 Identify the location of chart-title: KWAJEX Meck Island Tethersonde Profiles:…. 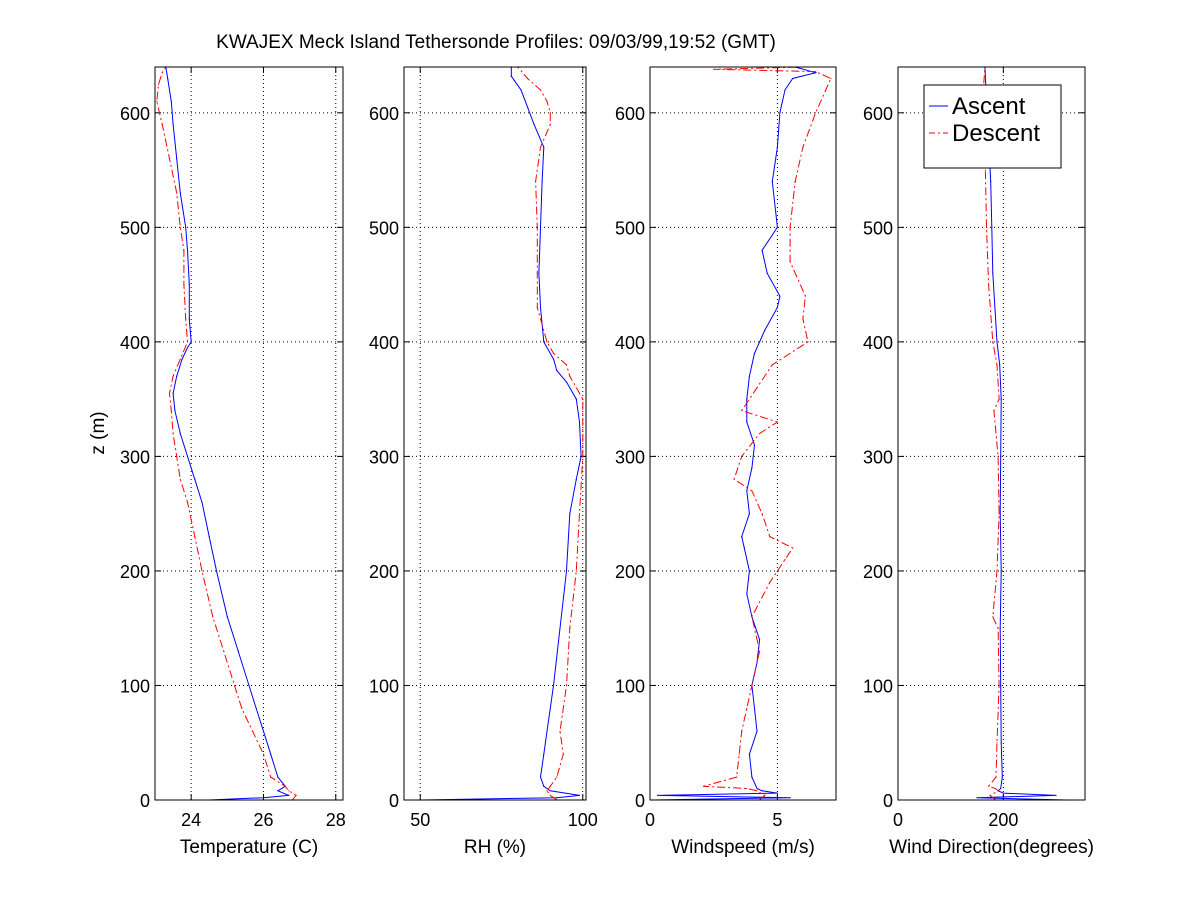
(496, 42).